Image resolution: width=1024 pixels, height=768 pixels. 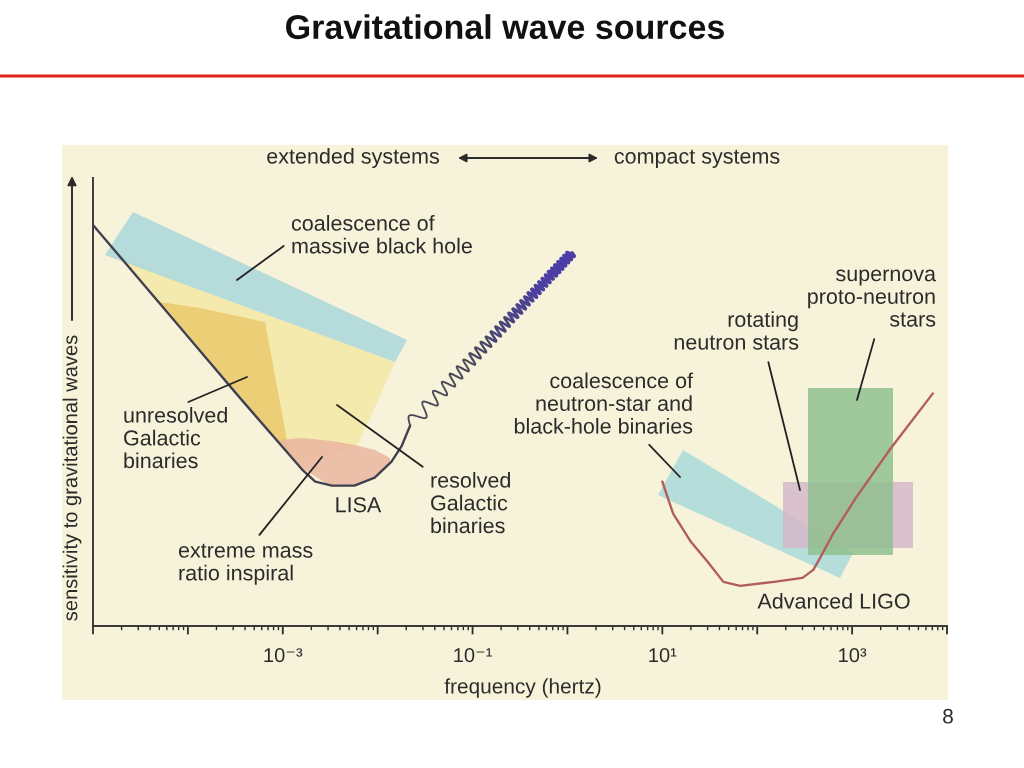 What do you see at coordinates (522, 688) in the screenshot?
I see `x-axis-title: frequency (hertz)` at bounding box center [522, 688].